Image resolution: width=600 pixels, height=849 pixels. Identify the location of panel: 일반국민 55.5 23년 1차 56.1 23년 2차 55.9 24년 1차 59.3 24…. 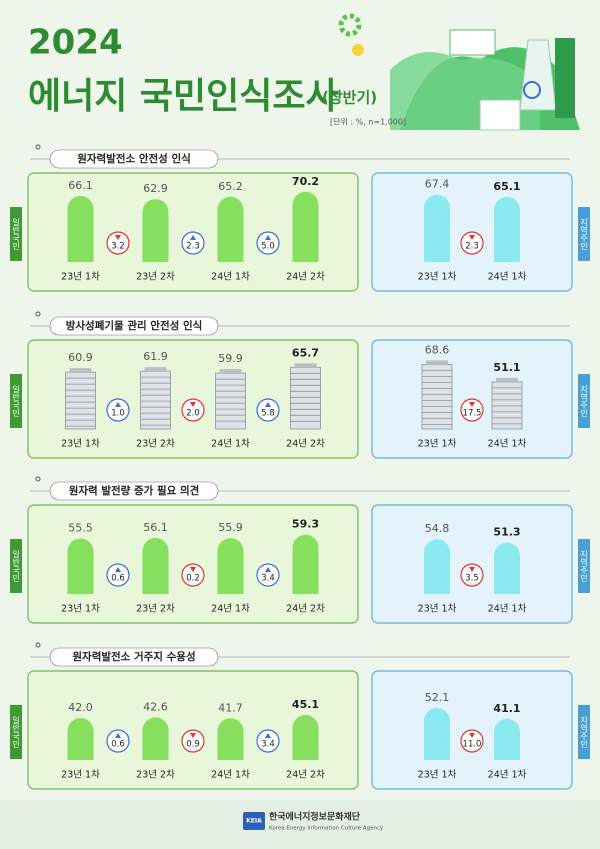
(184, 564).